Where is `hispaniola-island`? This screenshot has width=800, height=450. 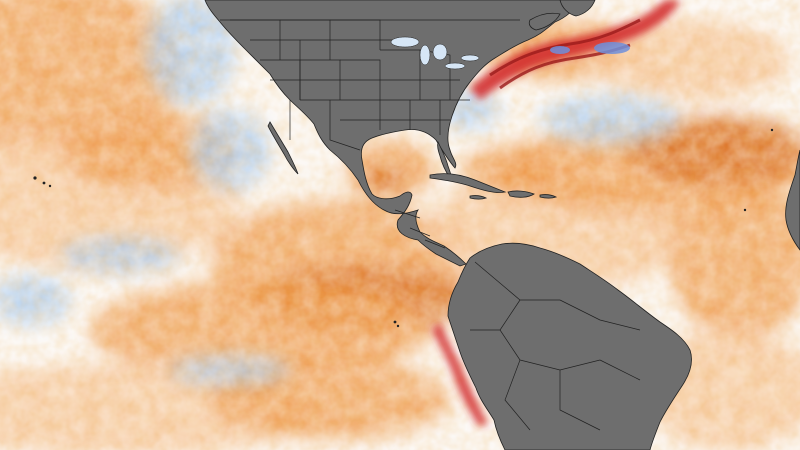
hispaniola-island is located at coordinates (521, 194).